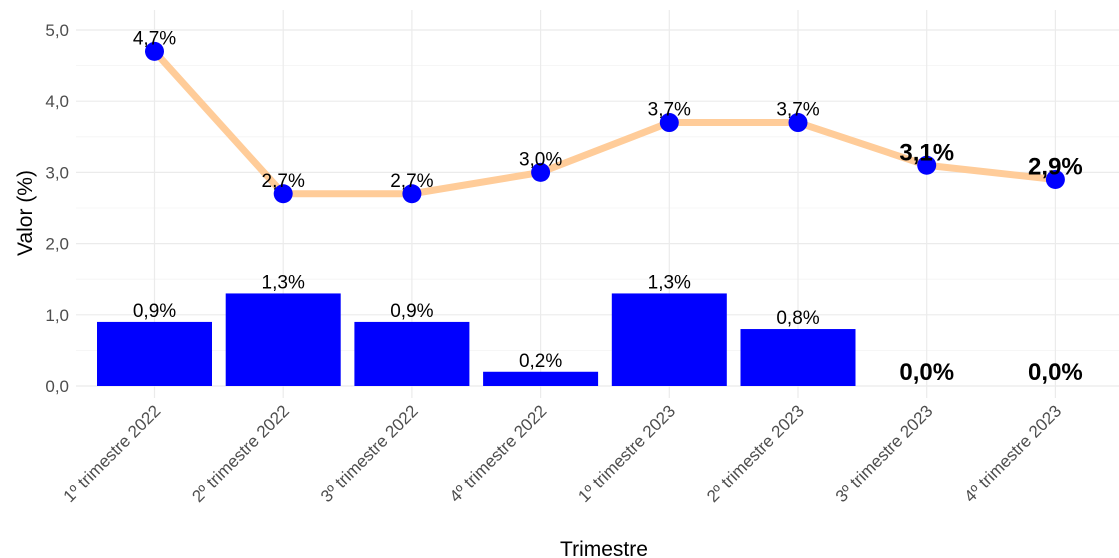 This screenshot has width=1119, height=558. What do you see at coordinates (1055, 167) in the screenshot?
I see `line-value-label: 2,9%` at bounding box center [1055, 167].